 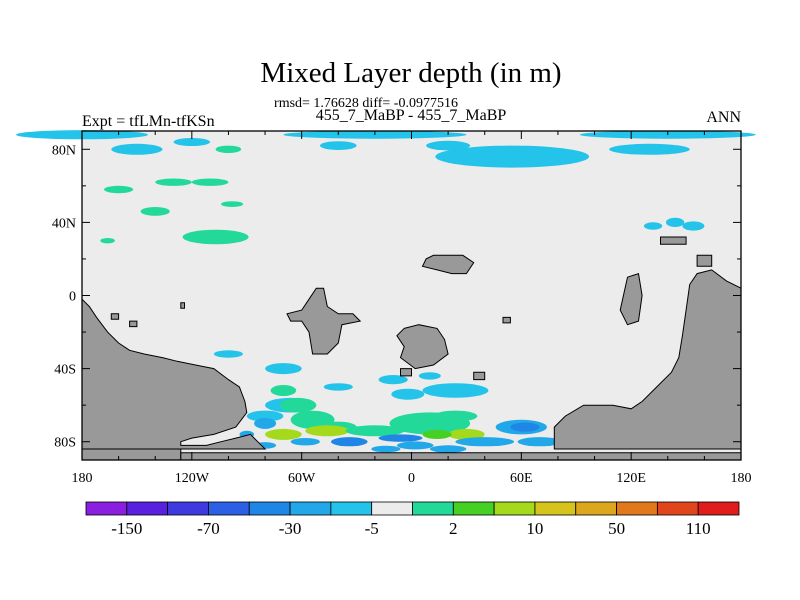 I want to click on x-tick-label: 60E, so click(x=521, y=478).